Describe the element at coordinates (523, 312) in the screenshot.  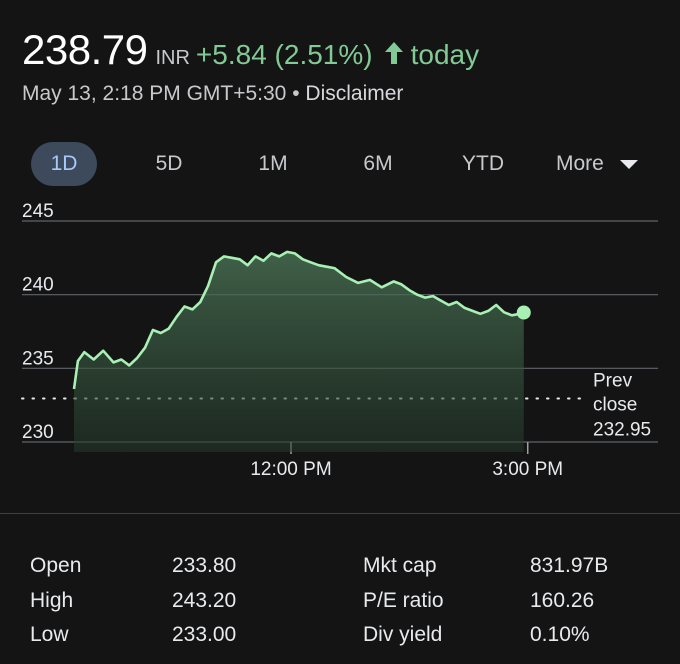
I see `current-price-dot` at that location.